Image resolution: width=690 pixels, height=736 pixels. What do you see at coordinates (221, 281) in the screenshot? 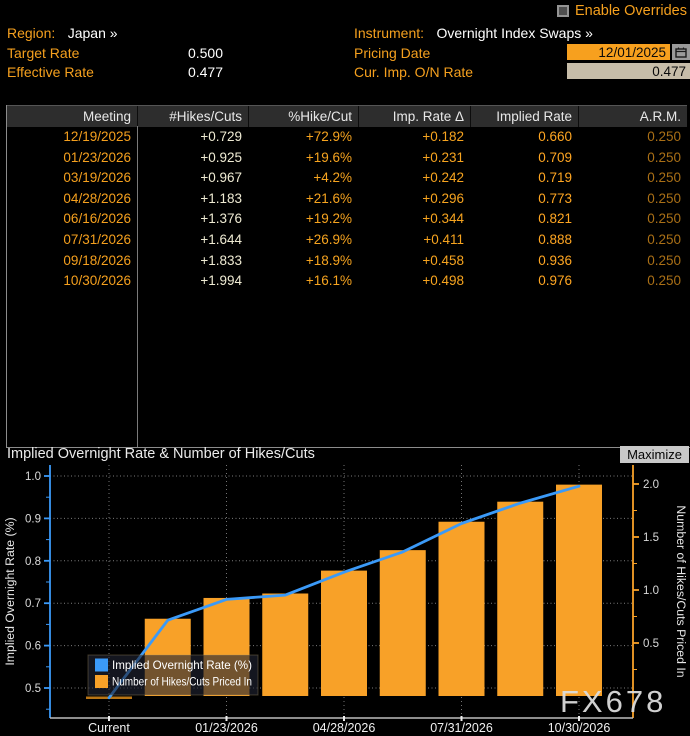
I see `value-cell: +1.994` at bounding box center [221, 281].